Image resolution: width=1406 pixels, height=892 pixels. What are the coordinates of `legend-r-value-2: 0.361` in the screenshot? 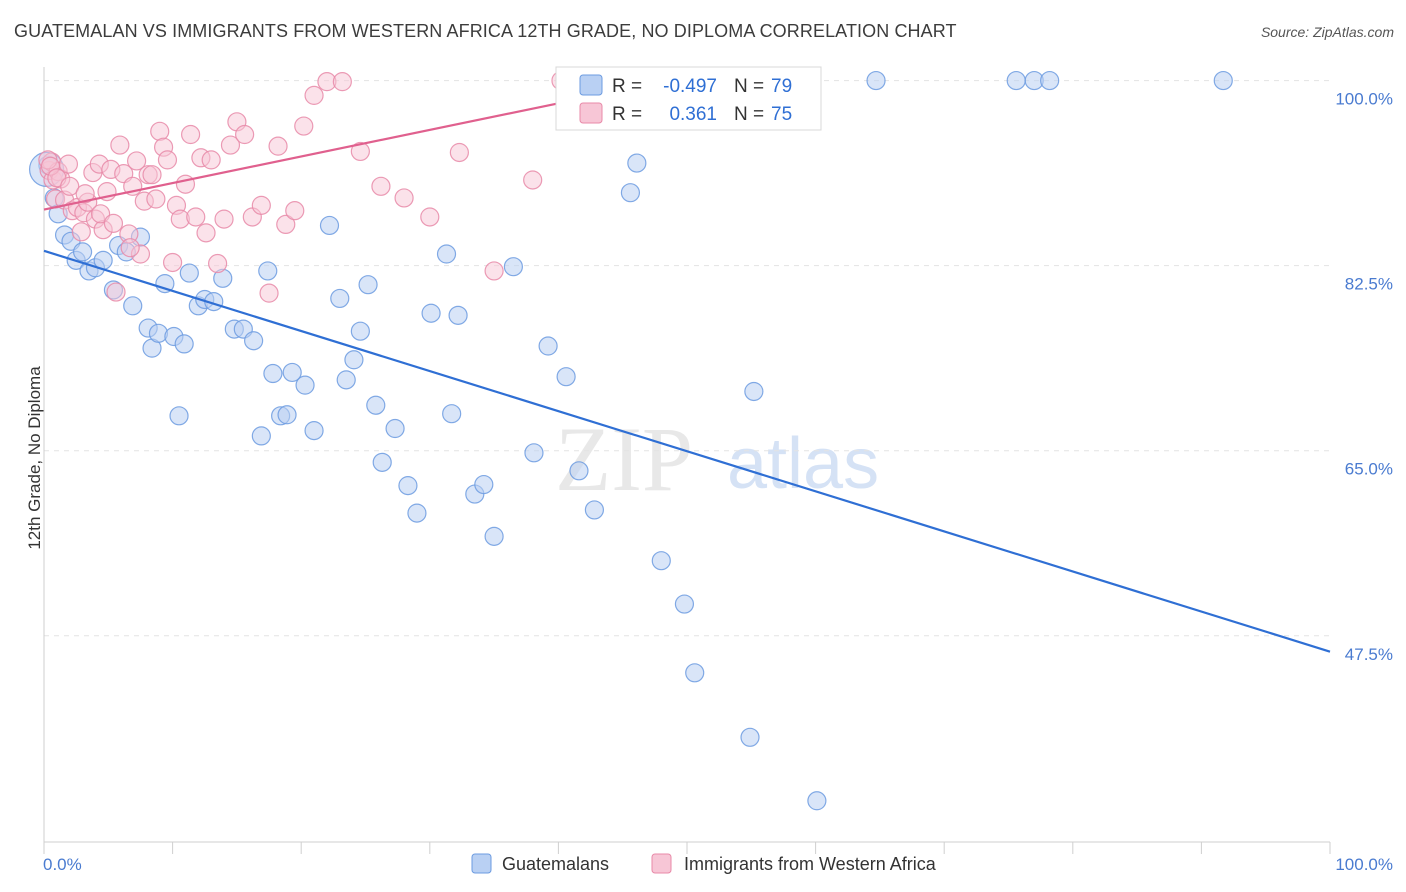 It's located at (693, 114).